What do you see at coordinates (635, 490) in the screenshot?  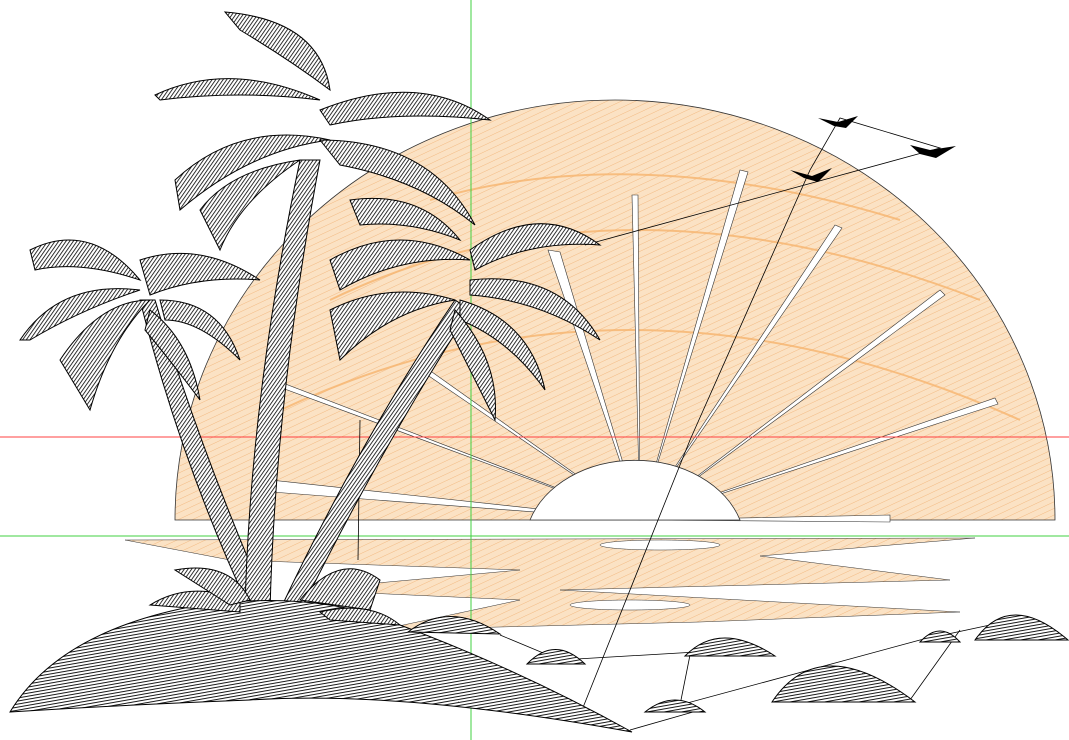 I see `sun-core` at bounding box center [635, 490].